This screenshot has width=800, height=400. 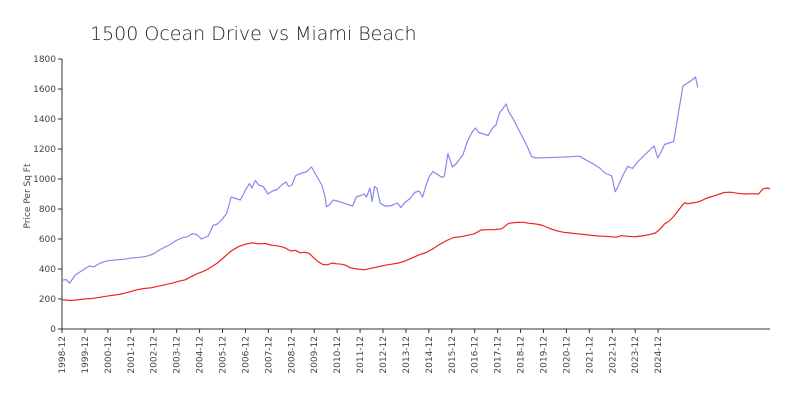 I want to click on x-tick-label: 2006-12, so click(x=246, y=355).